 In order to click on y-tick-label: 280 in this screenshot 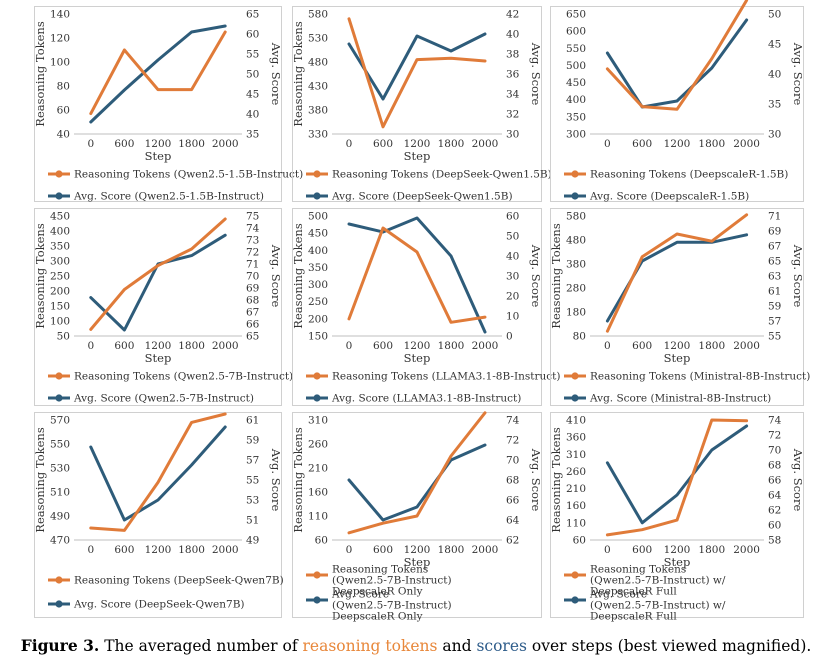, I will do `click(576, 289)`.